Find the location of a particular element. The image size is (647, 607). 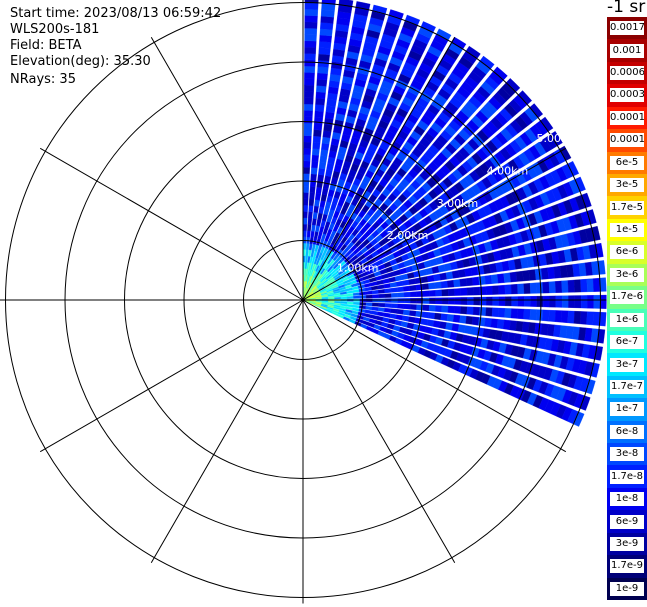

colorbar-unit-label: -1 sr is located at coordinates (626, 8).